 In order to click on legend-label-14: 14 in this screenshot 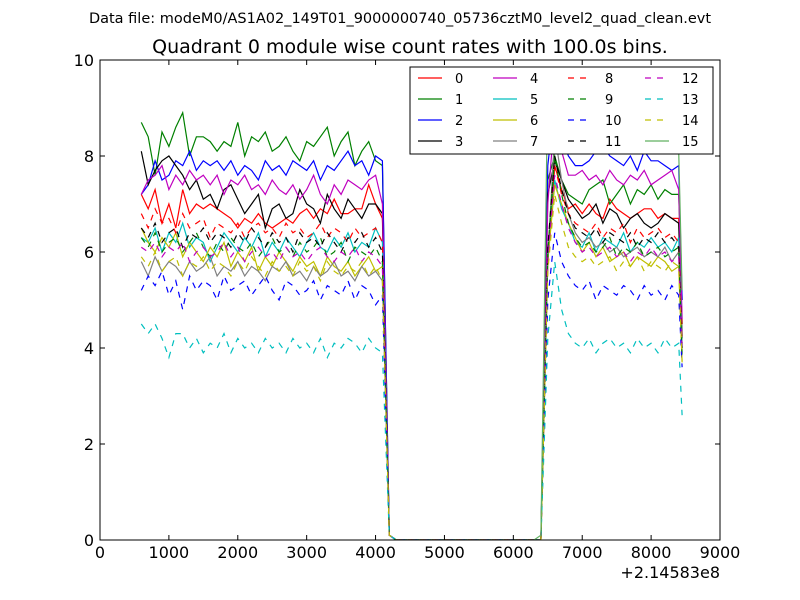, I will do `click(690, 121)`.